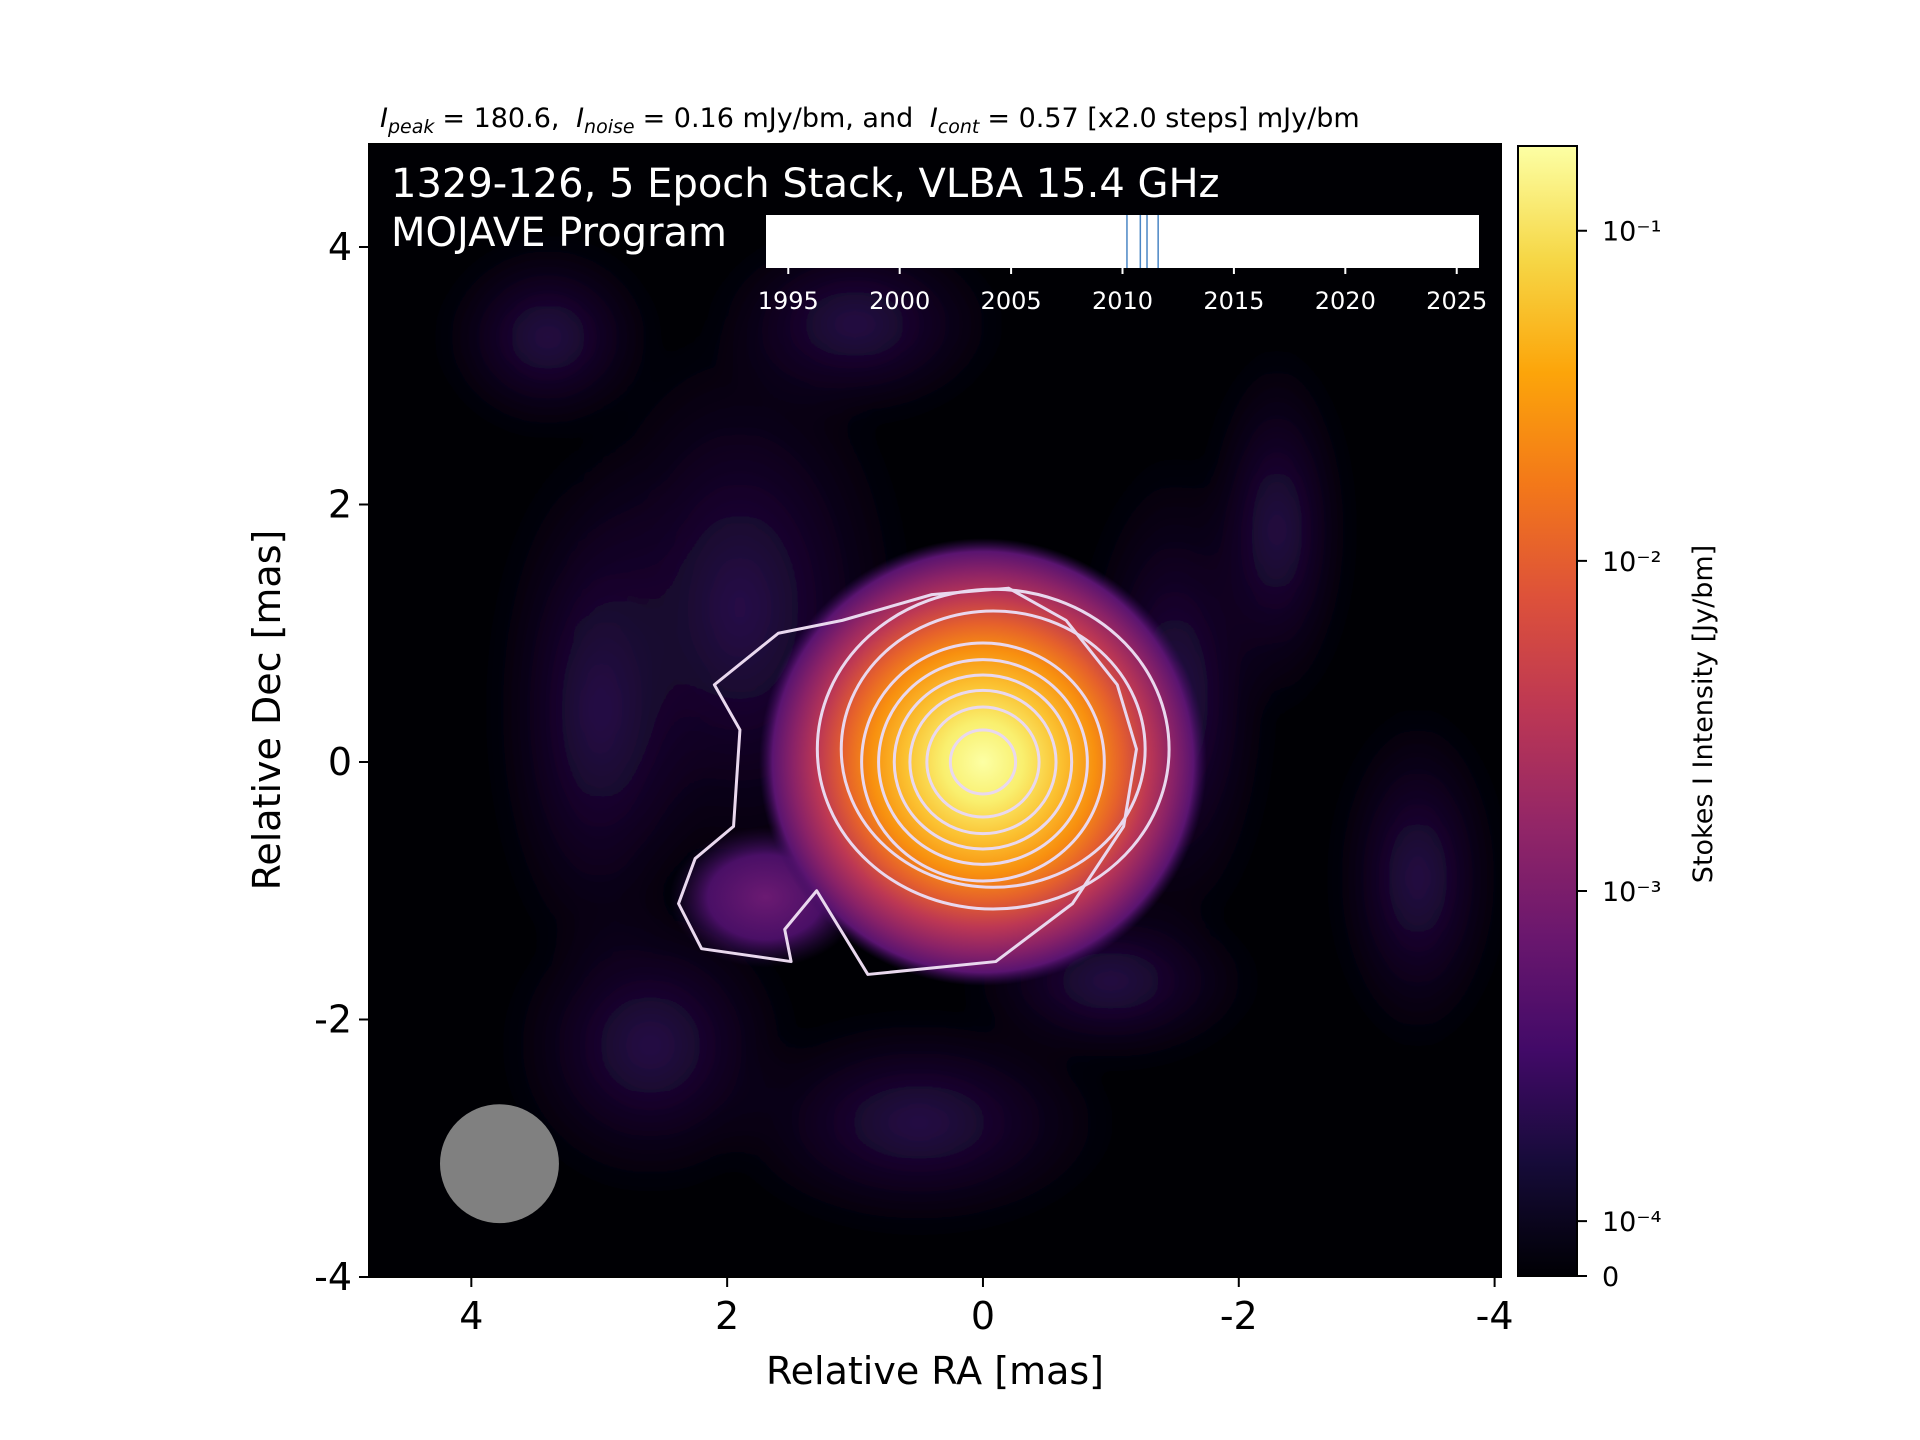 Image resolution: width=1920 pixels, height=1440 pixels. I want to click on y-tick-label: 0, so click(340, 762).